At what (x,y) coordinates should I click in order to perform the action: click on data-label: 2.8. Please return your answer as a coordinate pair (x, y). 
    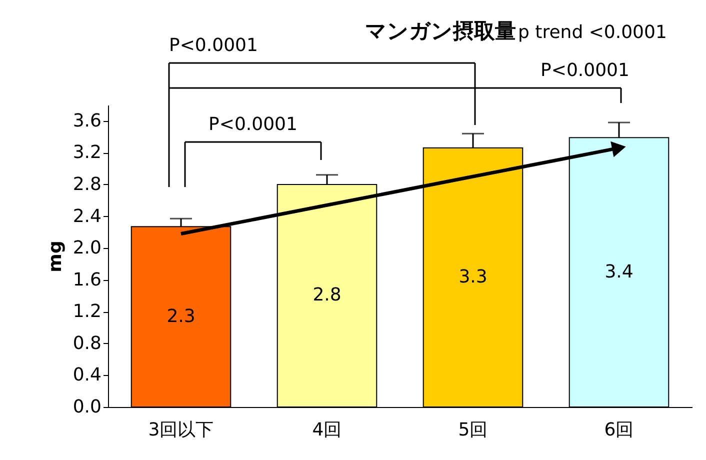
    Looking at the image, I should click on (327, 295).